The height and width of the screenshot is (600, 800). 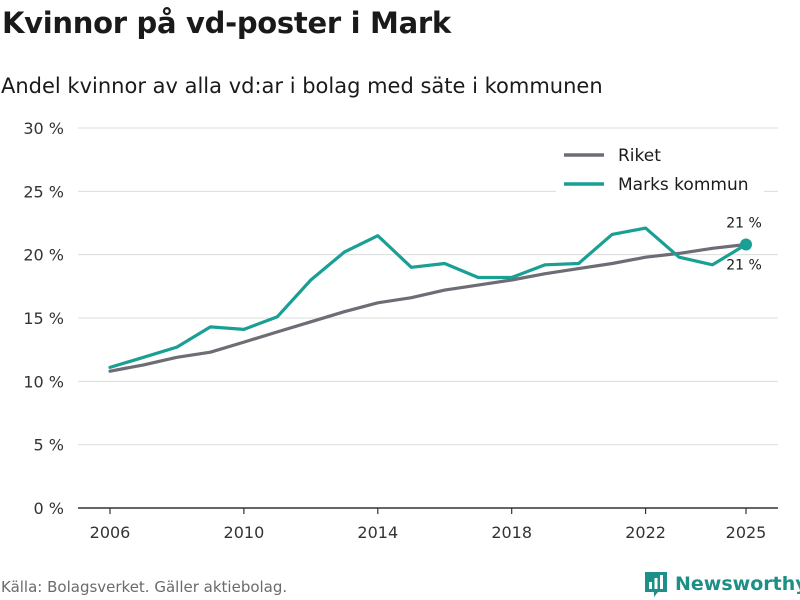 I want to click on y-tick-label: 5 %, so click(x=49, y=445).